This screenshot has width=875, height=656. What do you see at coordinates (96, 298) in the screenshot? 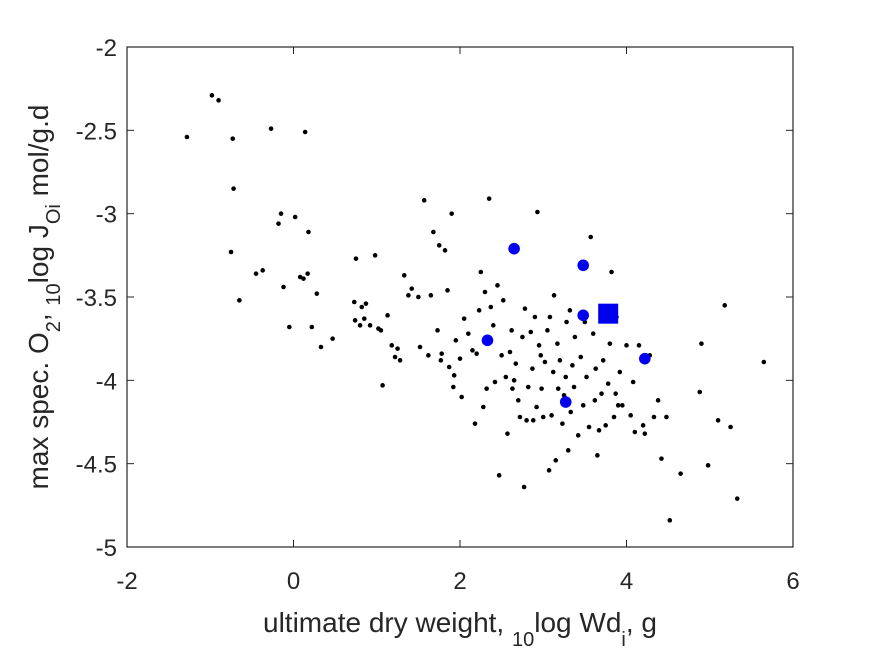
I see `y-tick-label: -3.5` at bounding box center [96, 298].